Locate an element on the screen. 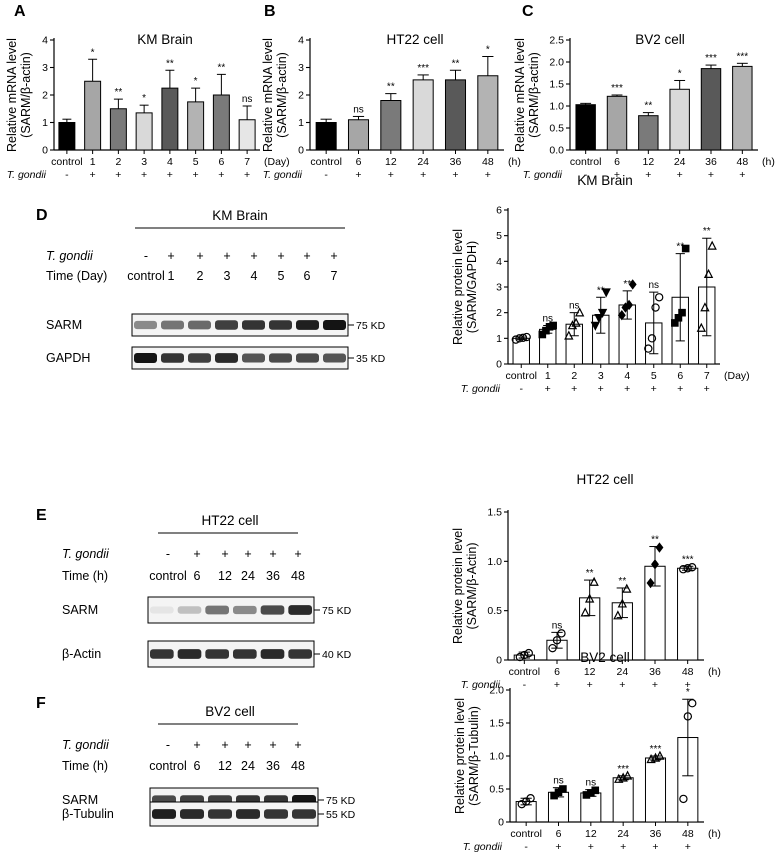  y-axis-label: Relative mRNA level is located at coordinates (268, 95).